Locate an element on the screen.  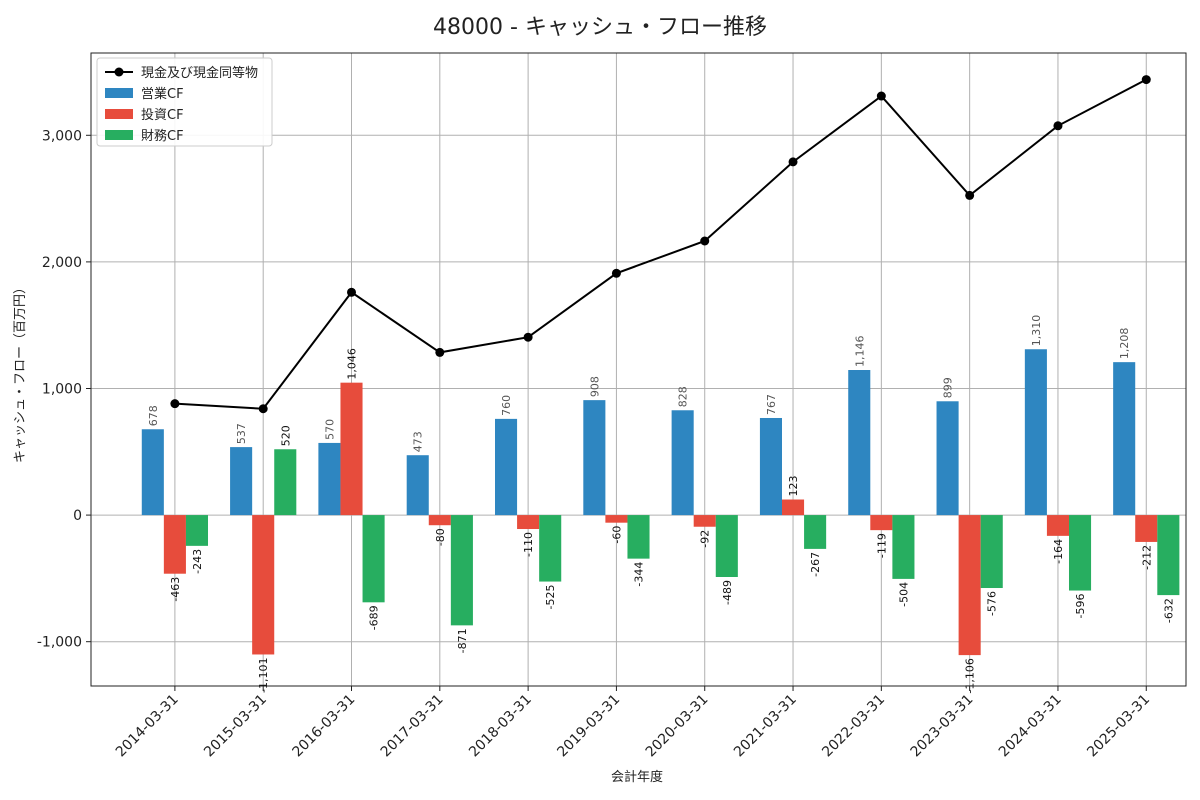
data-label-2-9: -576 is located at coordinates (992, 603).